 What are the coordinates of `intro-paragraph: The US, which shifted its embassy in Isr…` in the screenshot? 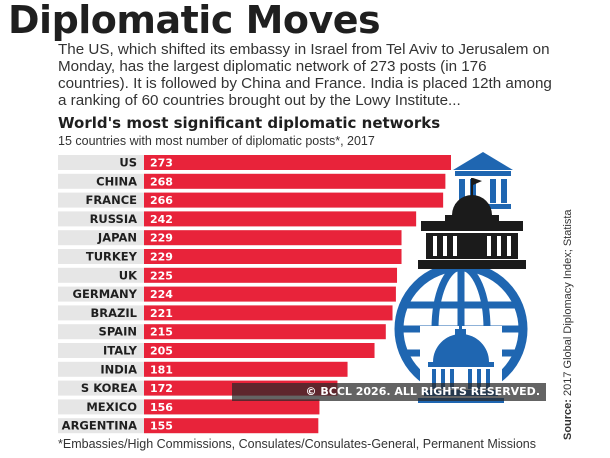 It's located at (305, 75).